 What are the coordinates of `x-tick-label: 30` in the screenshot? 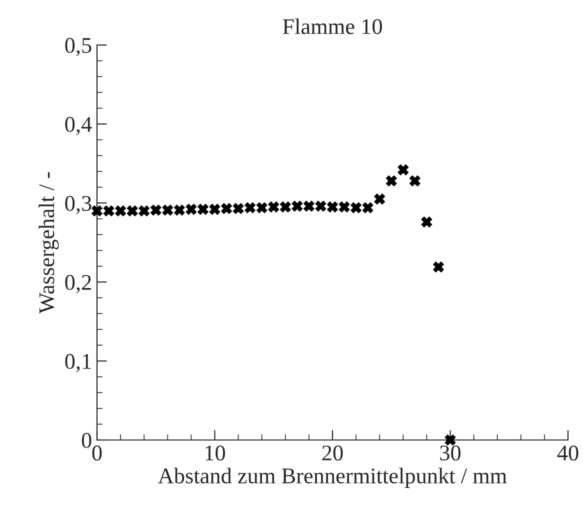 It's located at (450, 453).